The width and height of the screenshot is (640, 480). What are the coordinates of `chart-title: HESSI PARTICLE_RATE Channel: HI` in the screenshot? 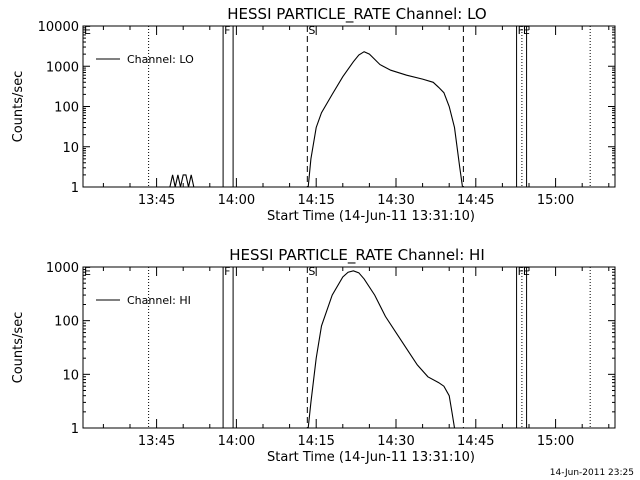 It's located at (357, 255).